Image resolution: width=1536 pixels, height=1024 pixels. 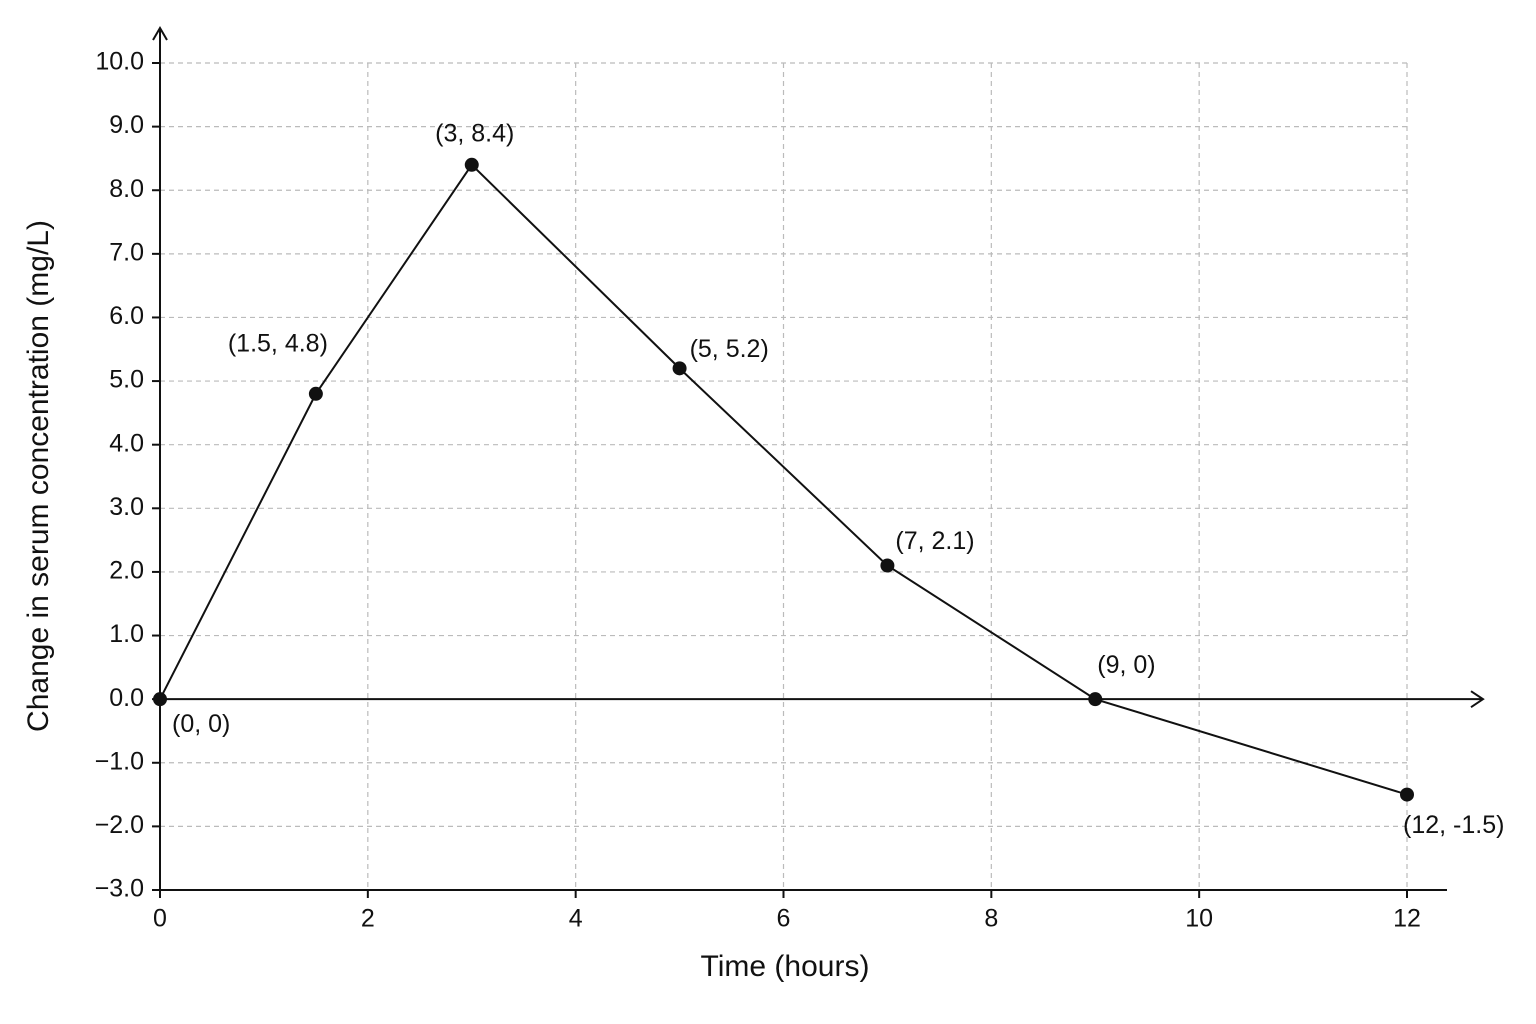 What do you see at coordinates (126, 380) in the screenshot?
I see `y-tick-label: 5.0` at bounding box center [126, 380].